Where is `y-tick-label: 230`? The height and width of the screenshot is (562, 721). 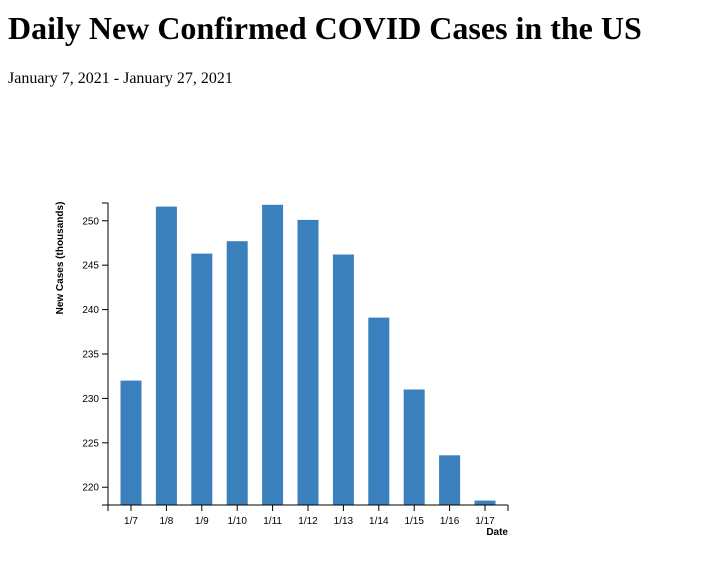
y-tick-label: 230 is located at coordinates (90, 399).